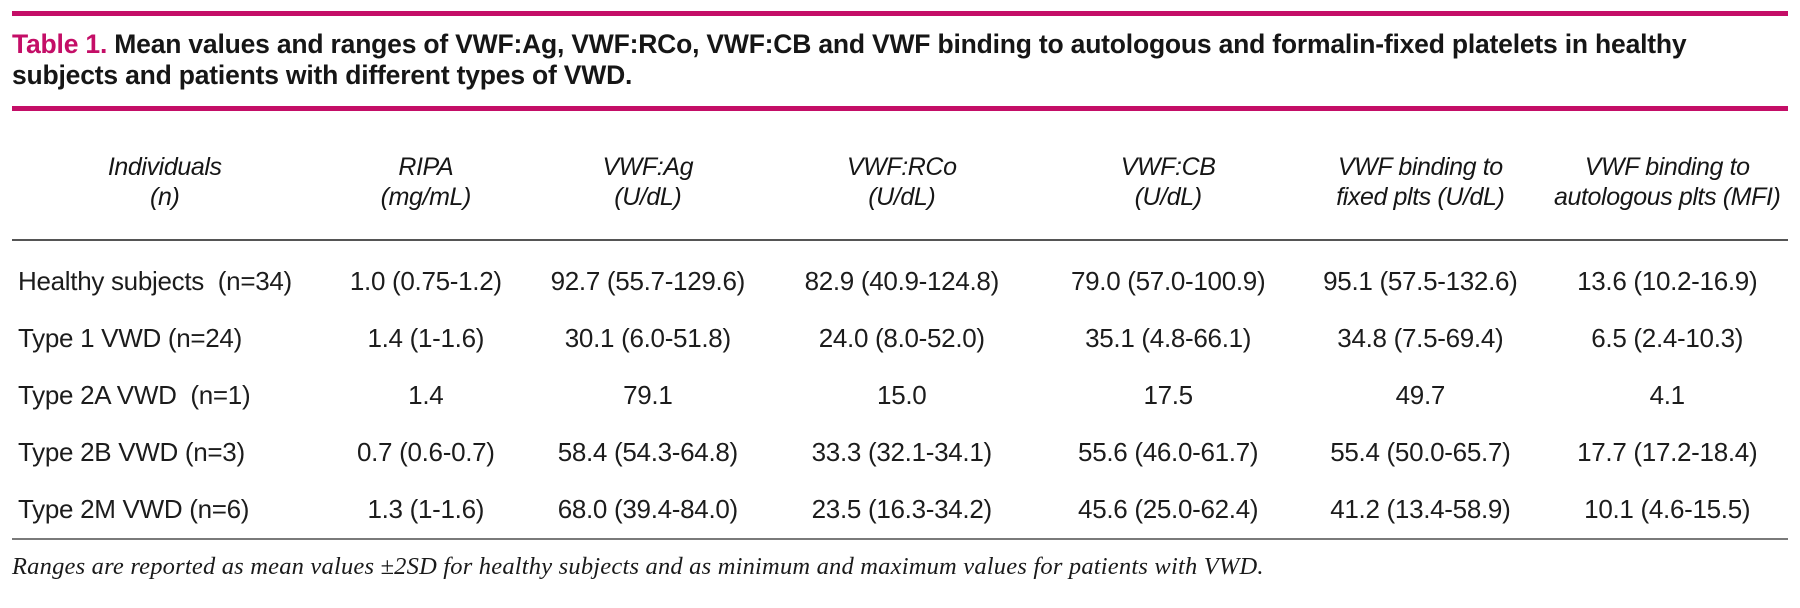  I want to click on table-cell: 35.1 (4.8-66.1), so click(1168, 338).